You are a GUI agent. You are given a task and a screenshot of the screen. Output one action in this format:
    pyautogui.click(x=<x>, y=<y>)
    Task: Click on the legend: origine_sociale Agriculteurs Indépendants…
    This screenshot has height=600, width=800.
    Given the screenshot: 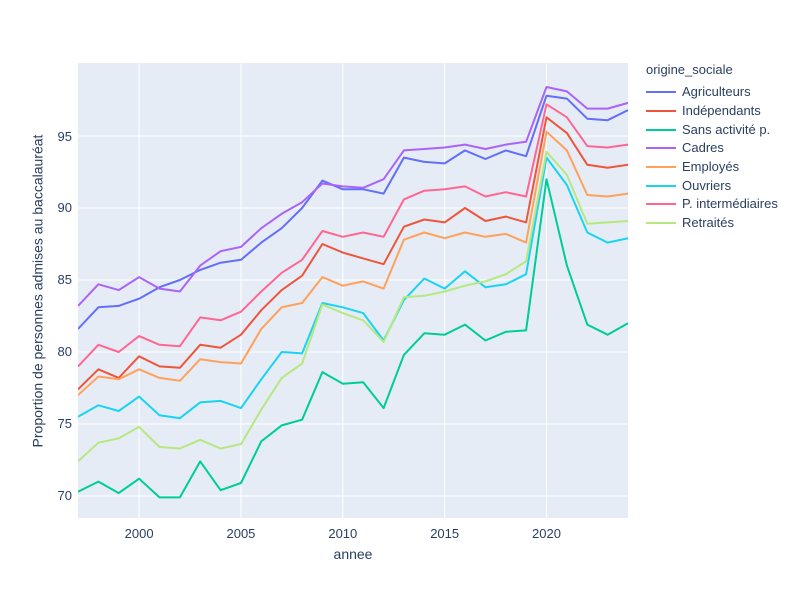 What is the action you would take?
    pyautogui.click(x=722, y=147)
    